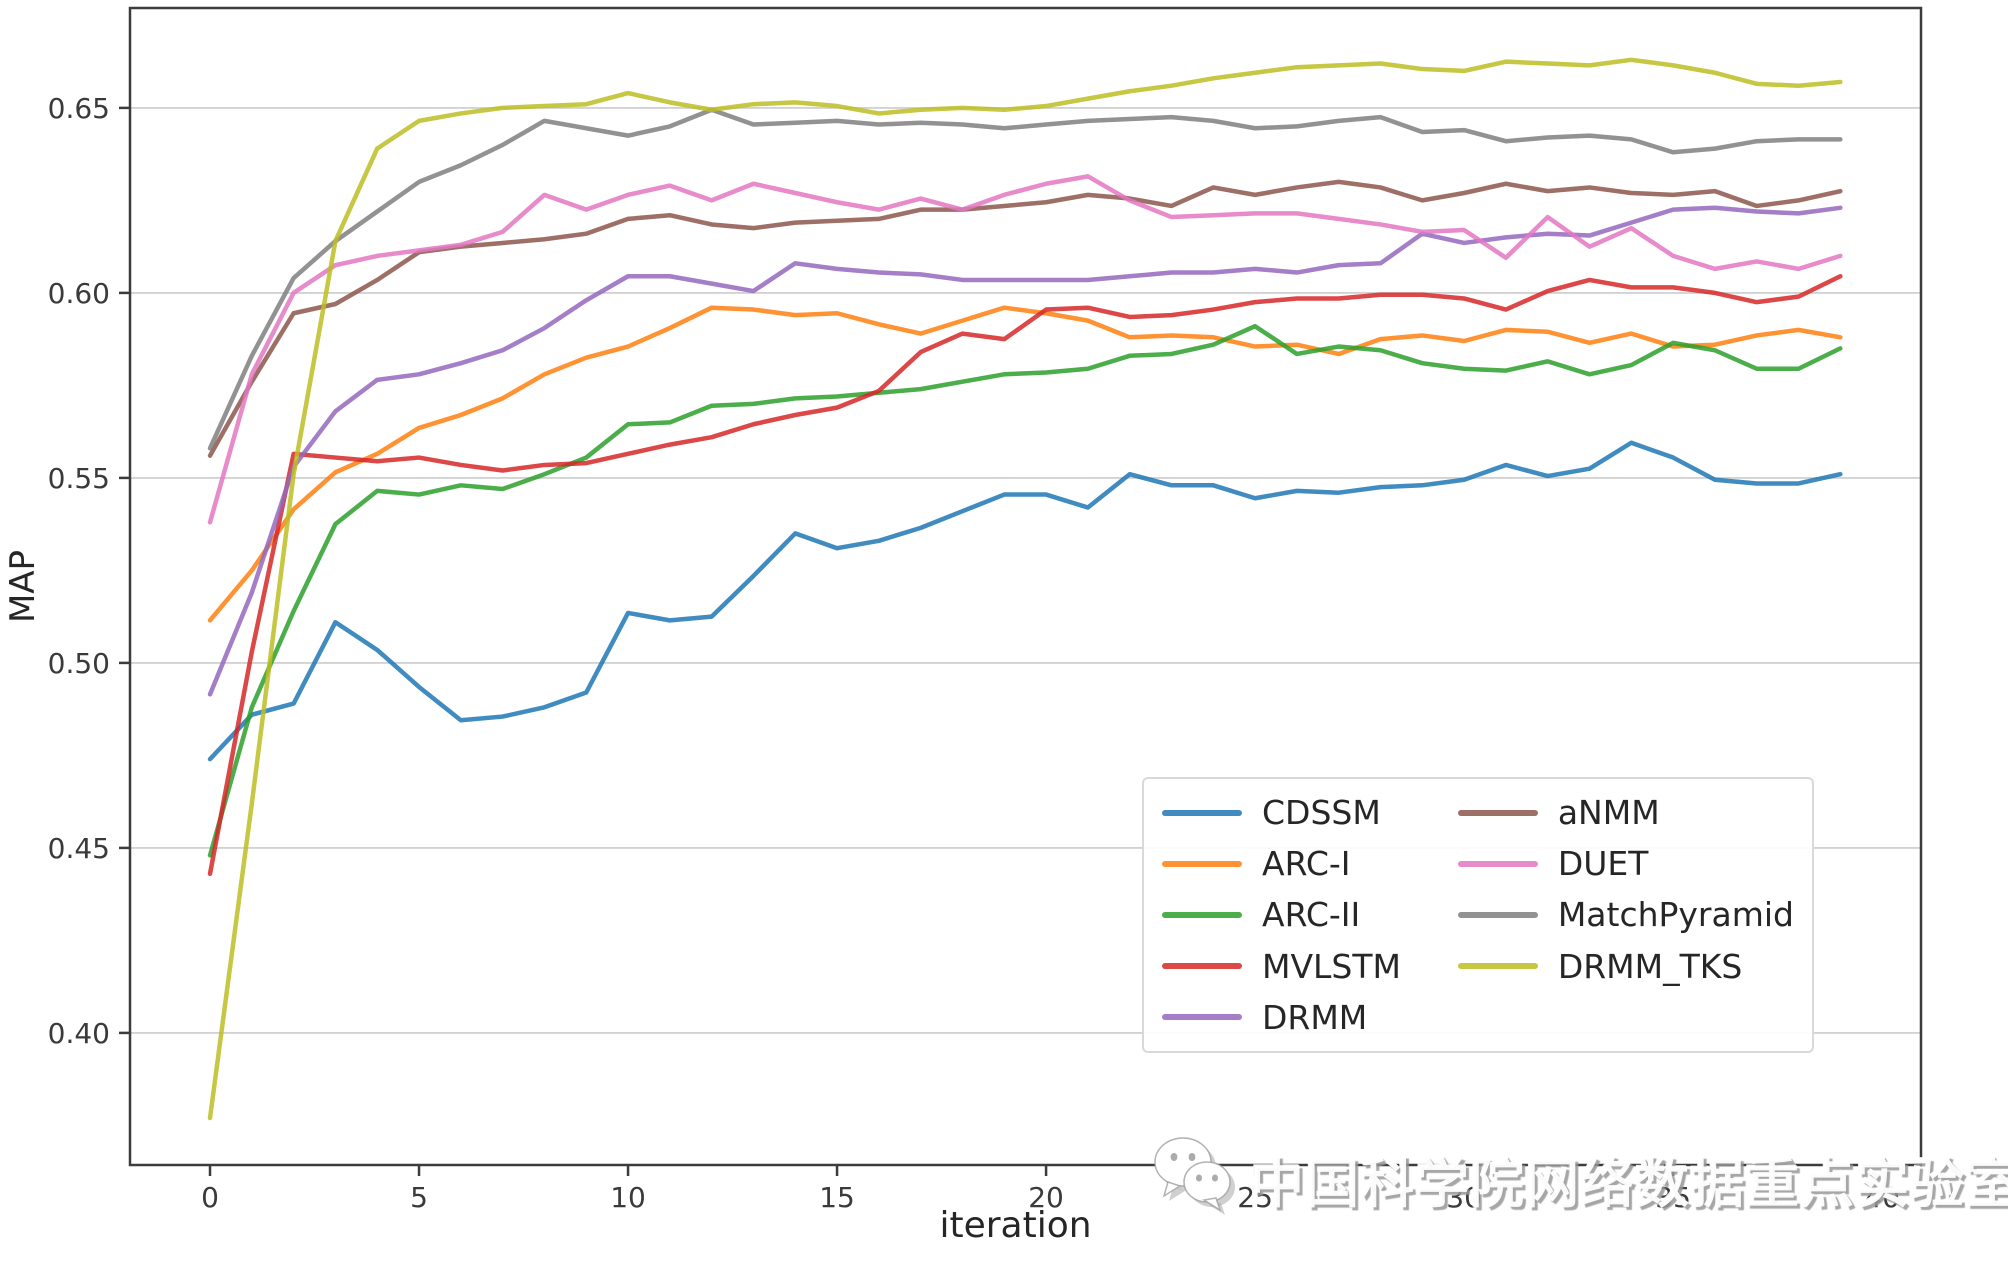  What do you see at coordinates (79, 293) in the screenshot?
I see `y-tick-label: 0.60` at bounding box center [79, 293].